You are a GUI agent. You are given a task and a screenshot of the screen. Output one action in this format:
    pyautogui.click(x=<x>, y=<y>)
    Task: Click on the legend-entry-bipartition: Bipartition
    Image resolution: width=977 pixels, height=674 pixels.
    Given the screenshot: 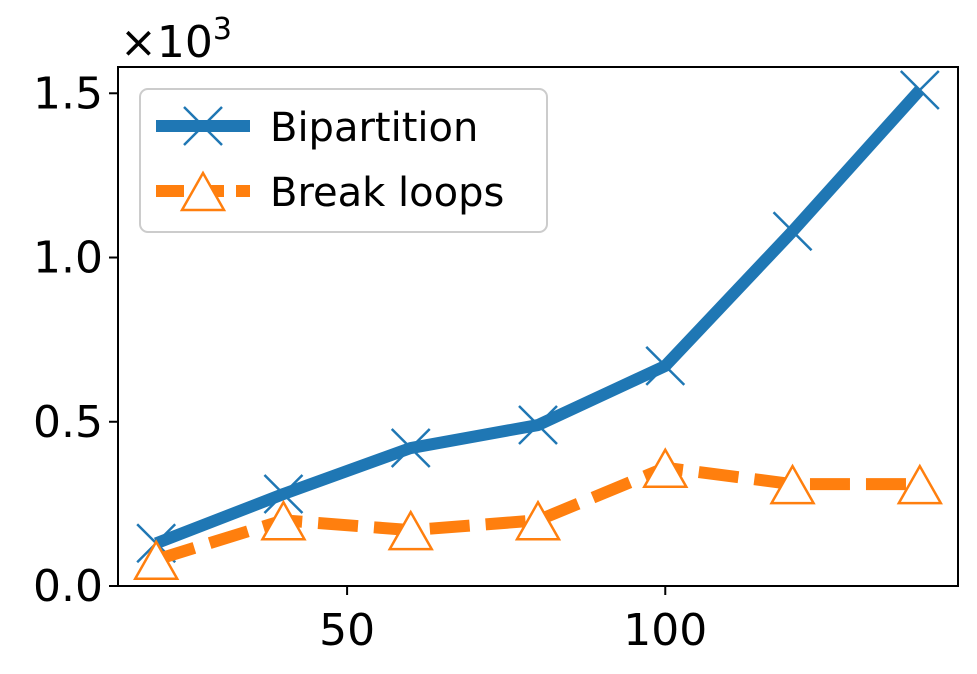 What is the action you would take?
    pyautogui.click(x=317, y=128)
    